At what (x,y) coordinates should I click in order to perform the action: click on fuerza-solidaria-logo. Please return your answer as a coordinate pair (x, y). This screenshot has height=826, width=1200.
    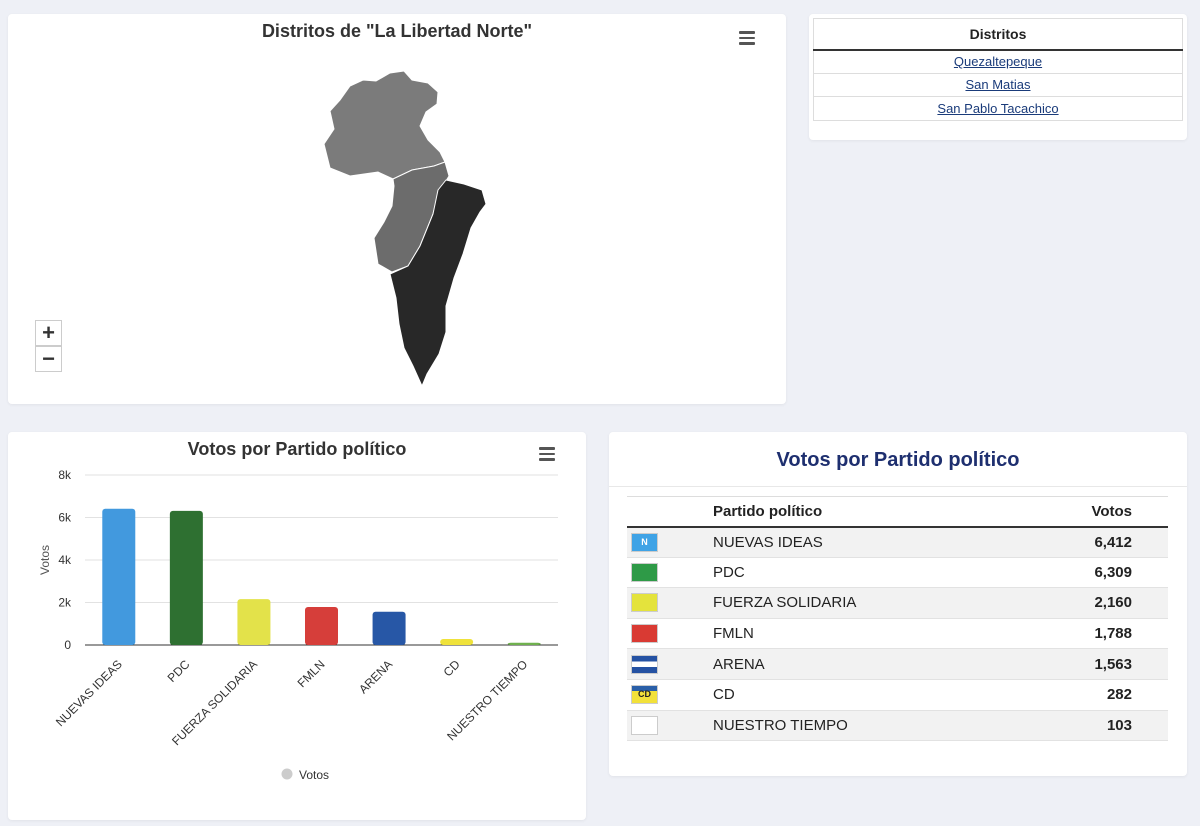
    Looking at the image, I should click on (644, 603).